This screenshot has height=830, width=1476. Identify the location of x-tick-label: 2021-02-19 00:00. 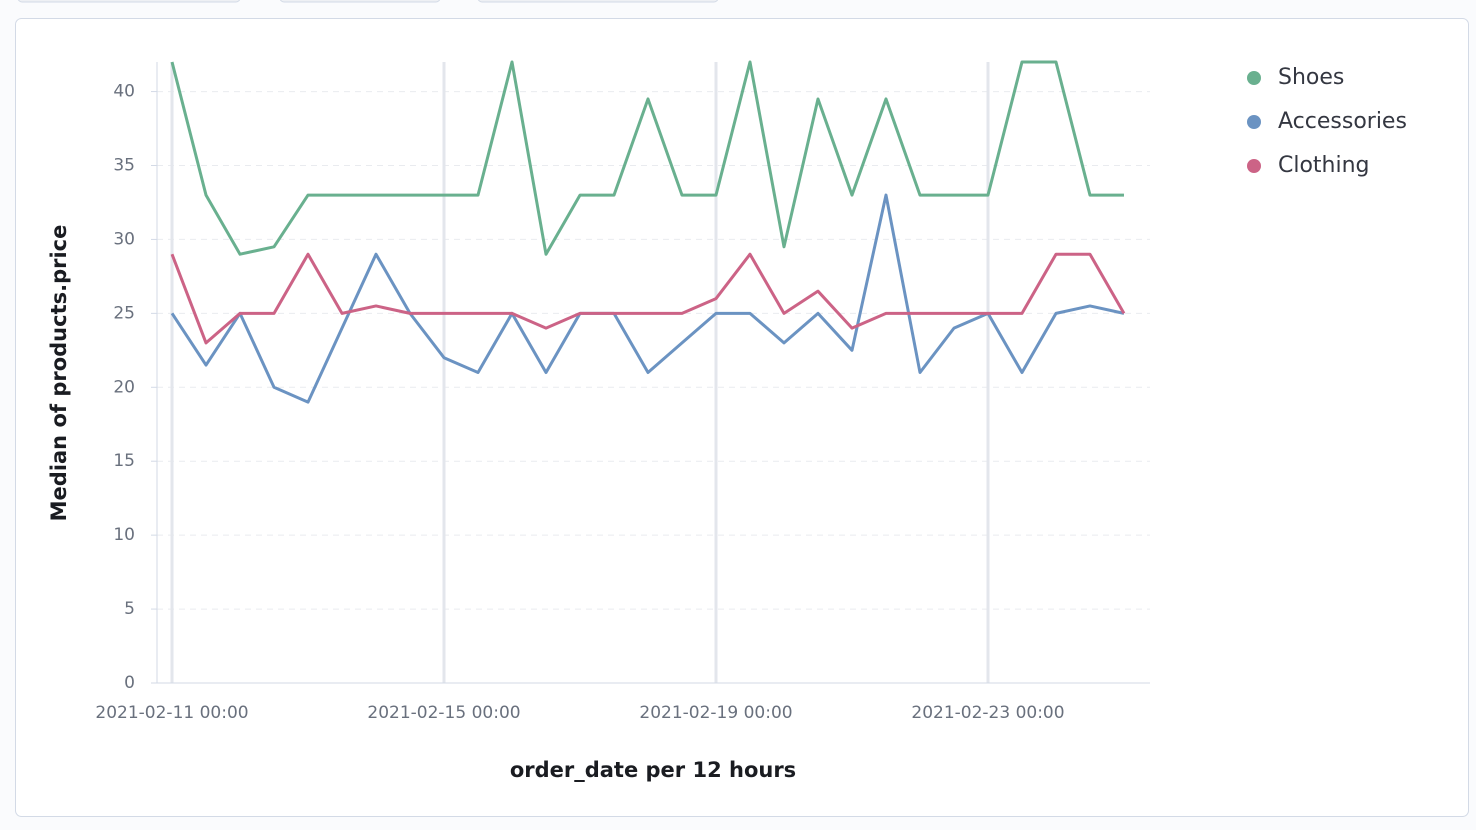
(715, 713).